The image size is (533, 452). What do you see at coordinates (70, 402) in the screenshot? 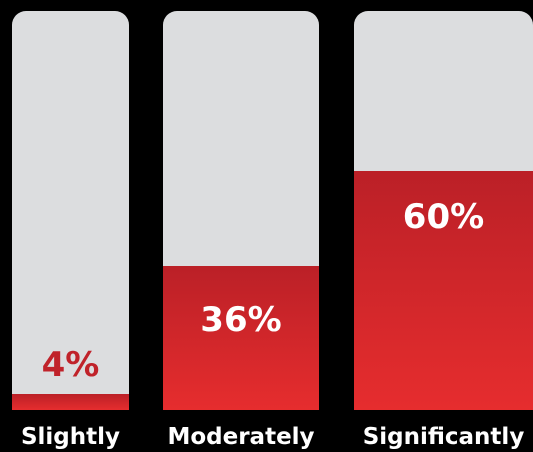
I see `bar-slightly` at bounding box center [70, 402].